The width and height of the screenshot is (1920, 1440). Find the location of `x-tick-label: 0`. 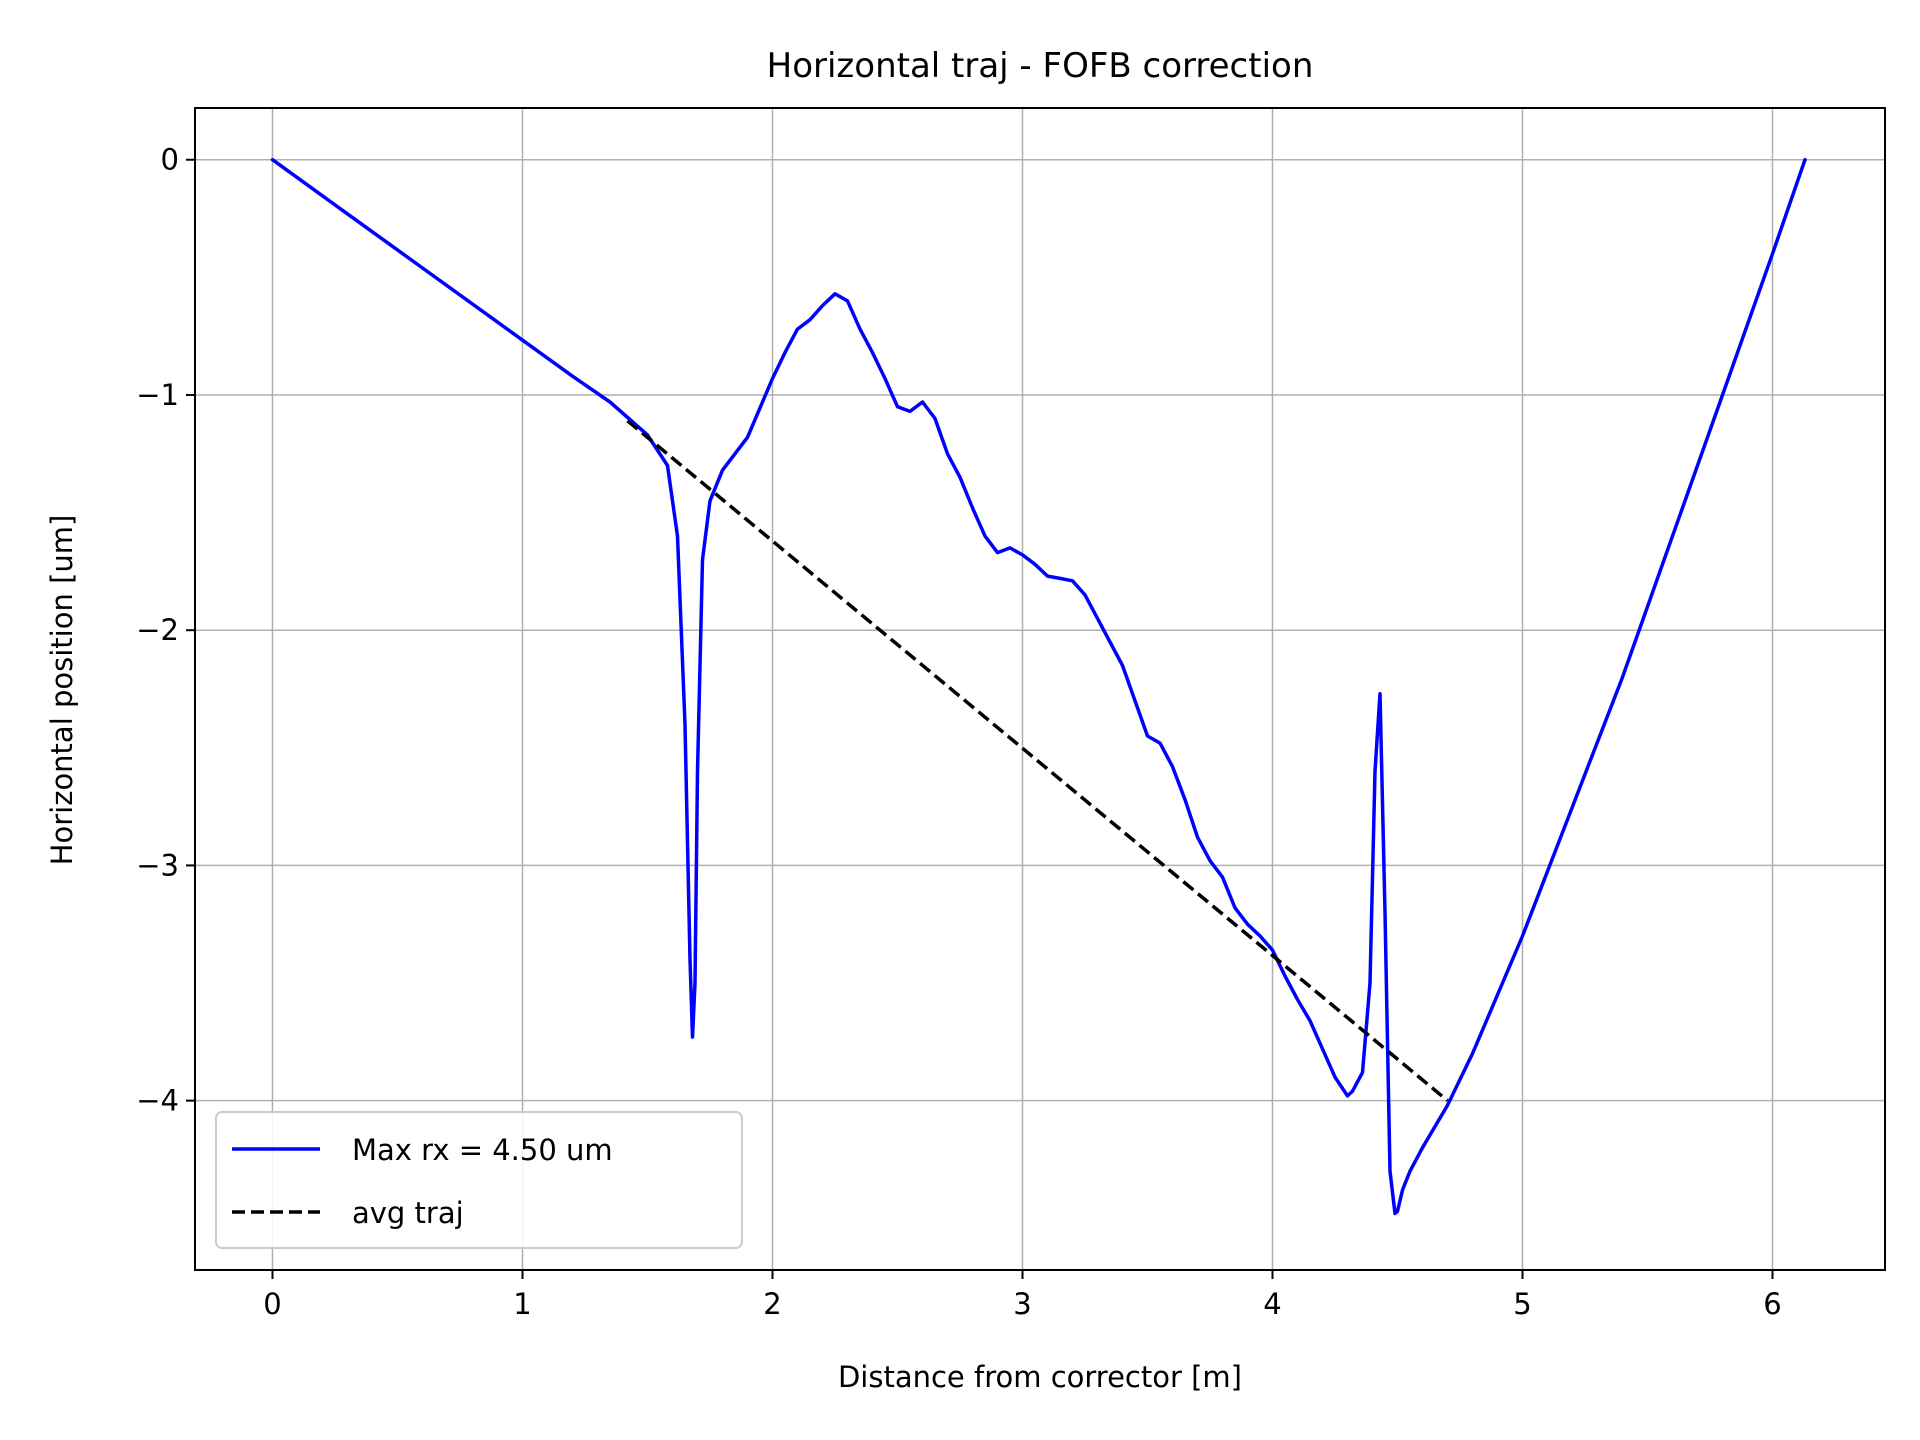

x-tick-label: 0 is located at coordinates (272, 1304).